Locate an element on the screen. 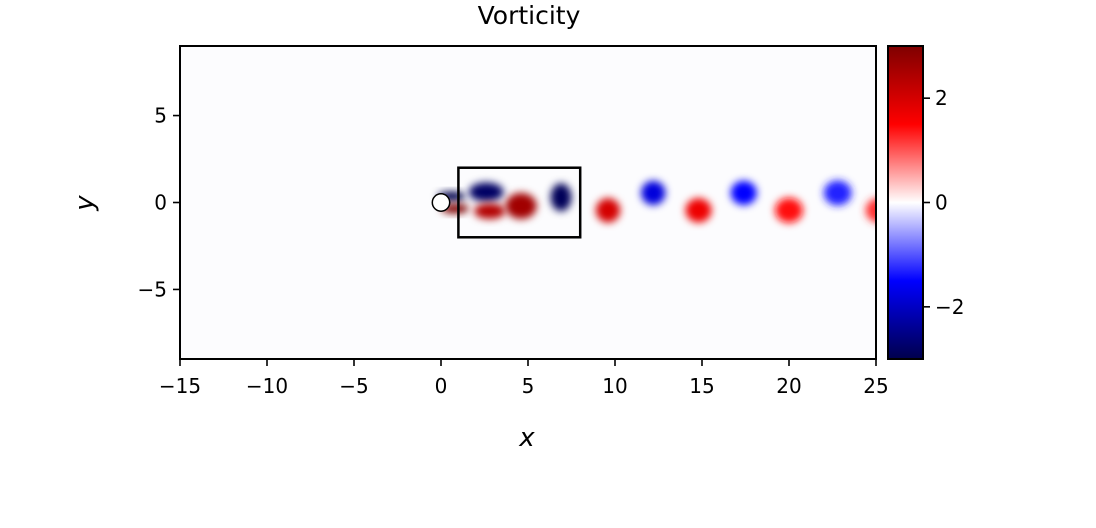 The width and height of the screenshot is (1096, 528). x-tick-label: 25 is located at coordinates (875, 386).